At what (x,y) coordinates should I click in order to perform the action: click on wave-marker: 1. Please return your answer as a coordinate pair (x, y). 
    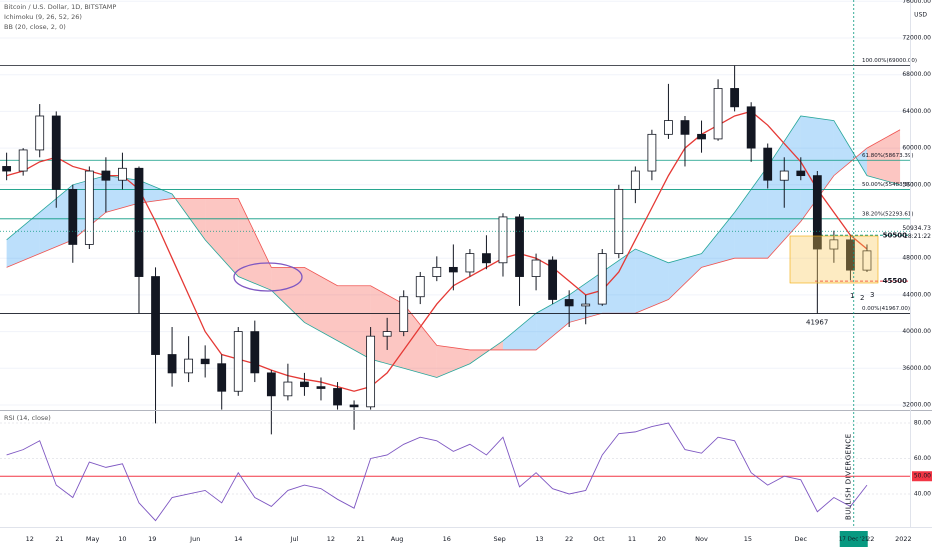
    Looking at the image, I should click on (852, 296).